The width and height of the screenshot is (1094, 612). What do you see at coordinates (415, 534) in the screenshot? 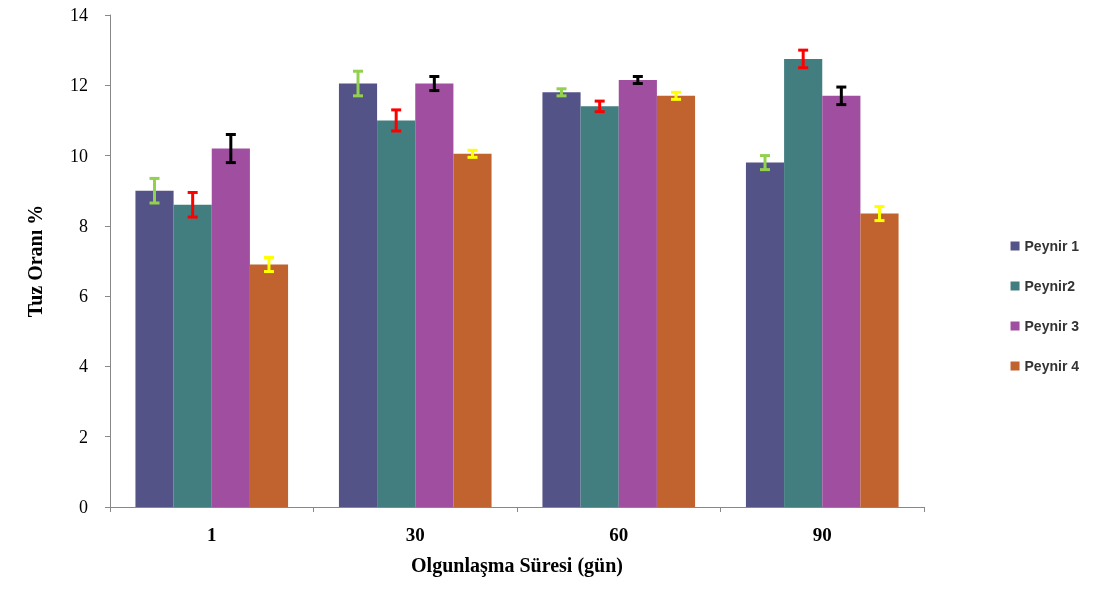
I see `x-tick-label: 30` at bounding box center [415, 534].